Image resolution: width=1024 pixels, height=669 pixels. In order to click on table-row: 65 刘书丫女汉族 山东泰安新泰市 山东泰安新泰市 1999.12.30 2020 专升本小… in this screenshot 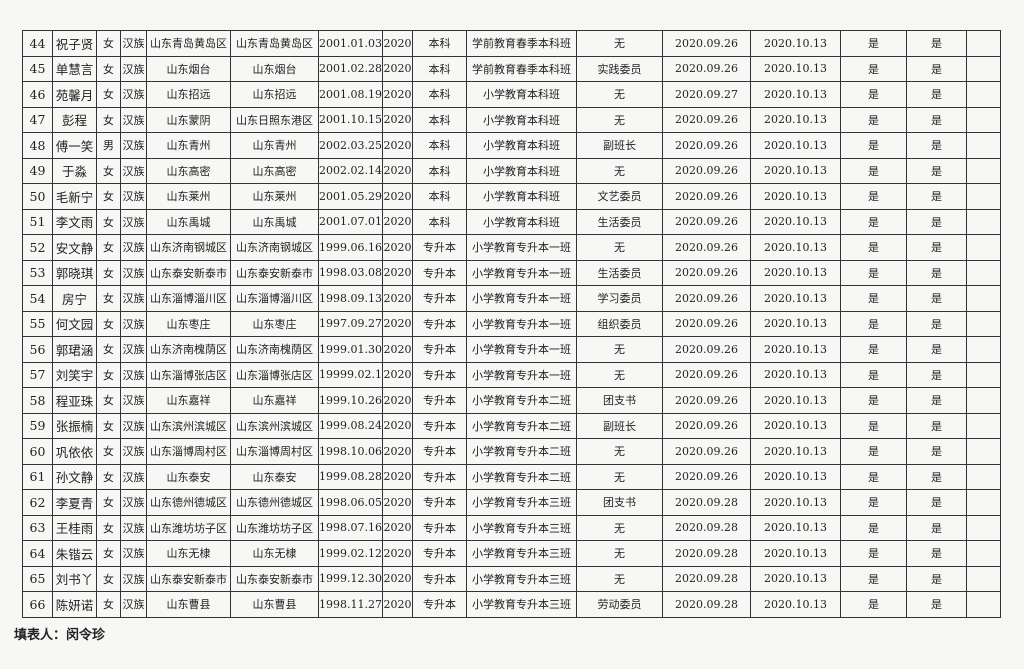, I will do `click(511, 578)`.